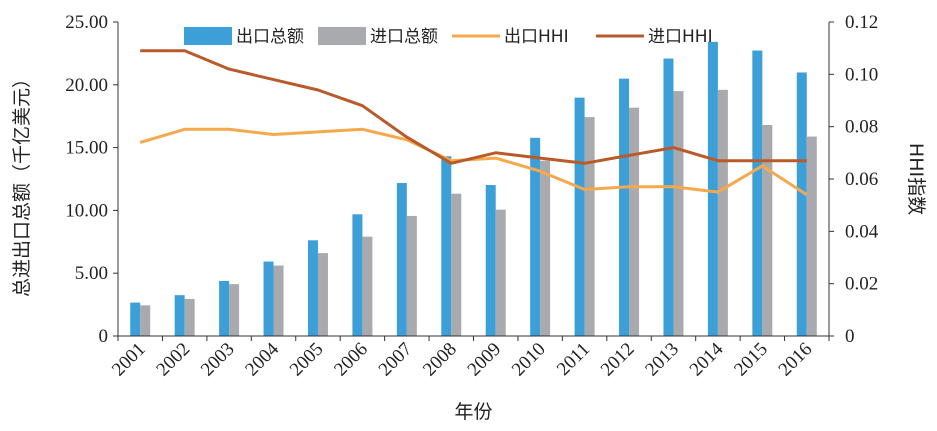  Describe the element at coordinates (680, 37) in the screenshot. I see `legend-label-import-hhi: 进口HHI` at that location.